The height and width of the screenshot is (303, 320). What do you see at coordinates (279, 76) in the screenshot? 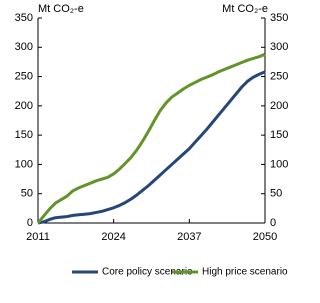
I see `y2-tick-label: 250` at bounding box center [279, 76].